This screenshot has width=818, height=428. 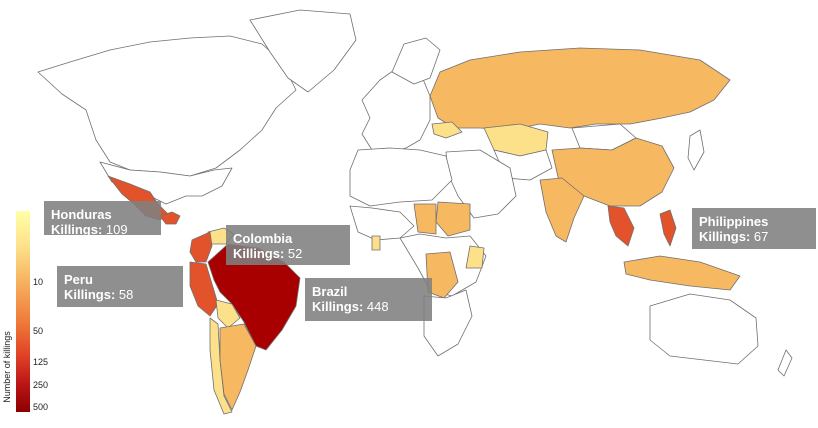 I want to click on tooltip-peru: Peru Killings: 58, so click(x=120, y=286).